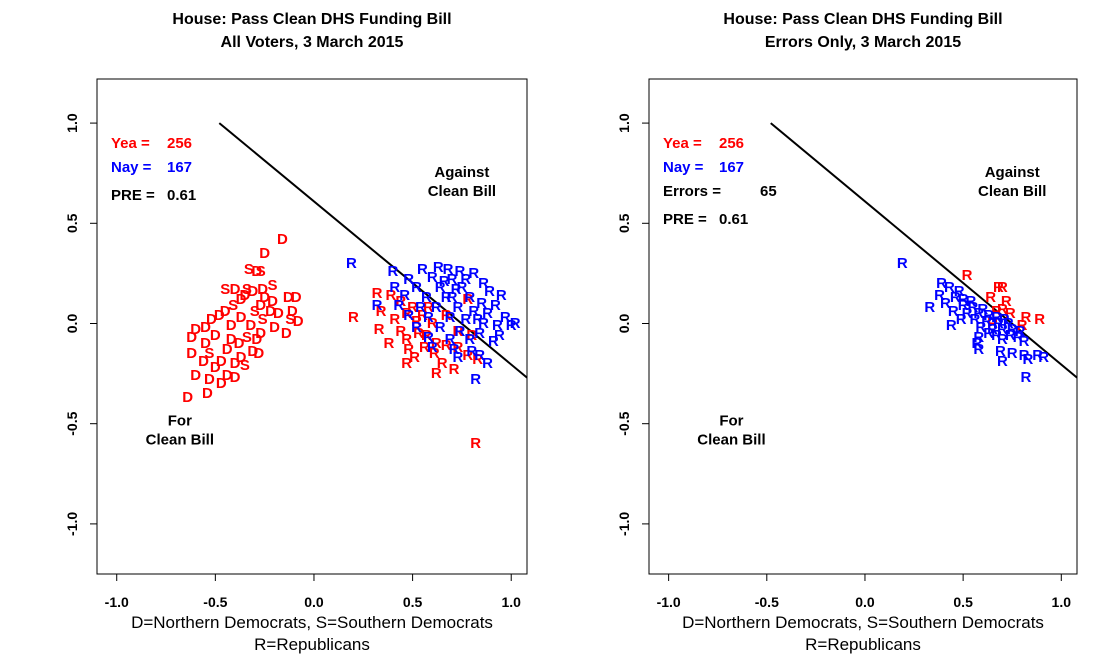 Image resolution: width=1101 pixels, height=671 pixels. I want to click on region-label: Against, so click(461, 172).